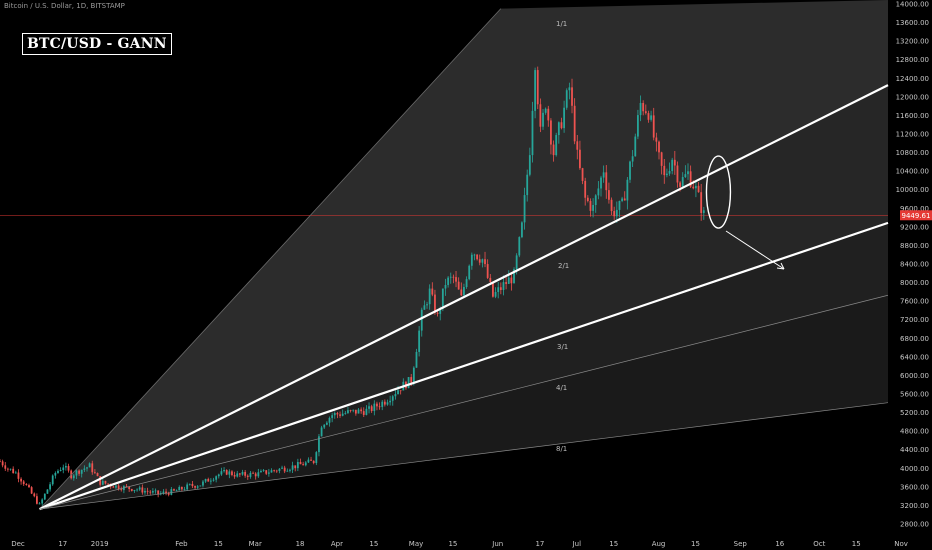 The height and width of the screenshot is (550, 932). What do you see at coordinates (695, 544) in the screenshot?
I see `time-tick-label: 15` at bounding box center [695, 544].